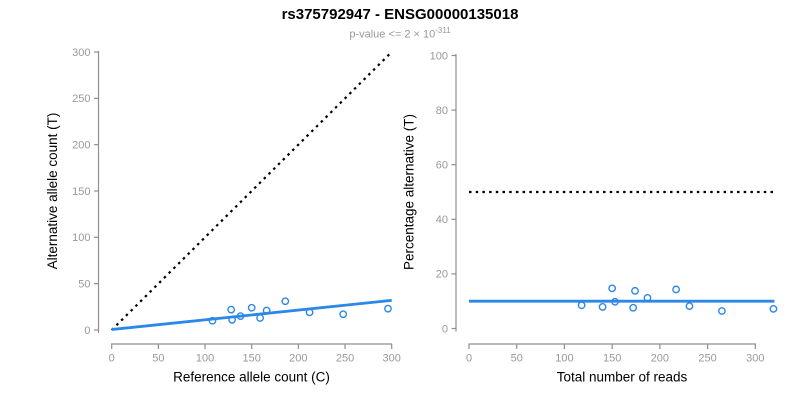 The height and width of the screenshot is (400, 800). What do you see at coordinates (81, 53) in the screenshot?
I see `y-axis-tick-label: 300` at bounding box center [81, 53].